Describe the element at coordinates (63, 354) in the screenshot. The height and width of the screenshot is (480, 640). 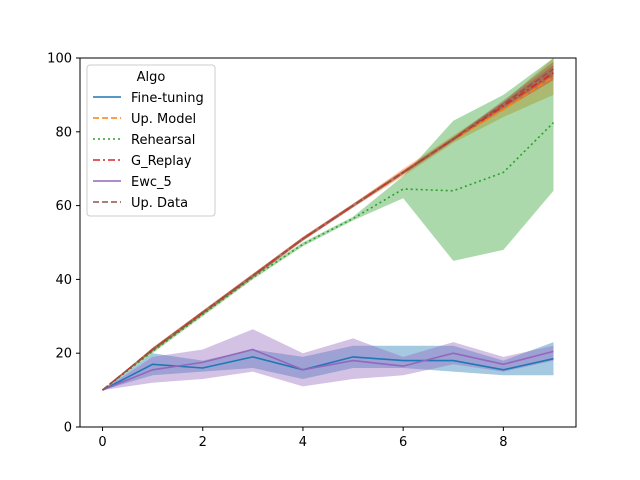
I see `y-tick-label: 20` at that location.